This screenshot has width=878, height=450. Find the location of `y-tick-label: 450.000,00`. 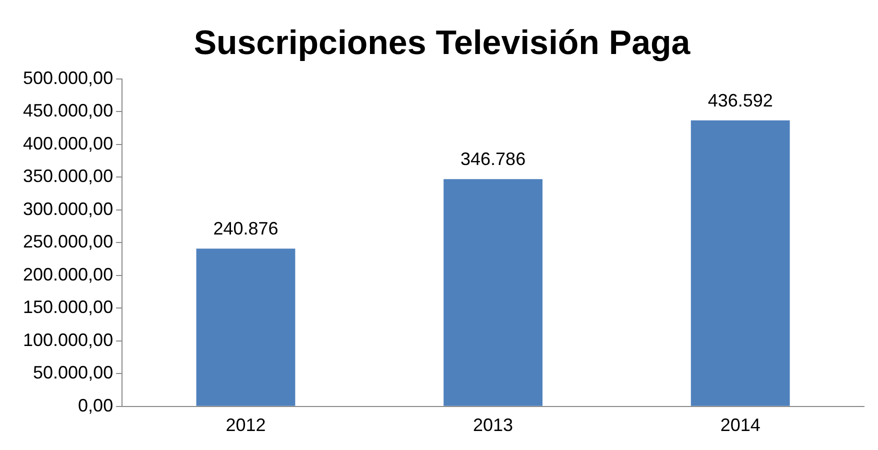

y-tick-label: 450.000,00 is located at coordinates (68, 110).